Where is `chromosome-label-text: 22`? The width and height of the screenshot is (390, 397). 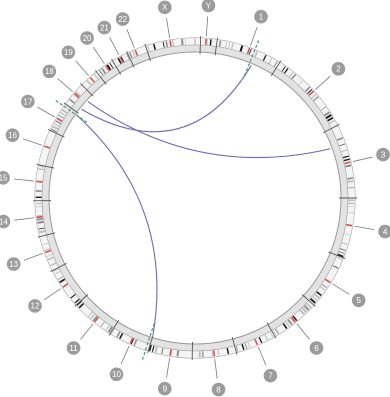 chromosome-label-text: 22 is located at coordinates (122, 19).